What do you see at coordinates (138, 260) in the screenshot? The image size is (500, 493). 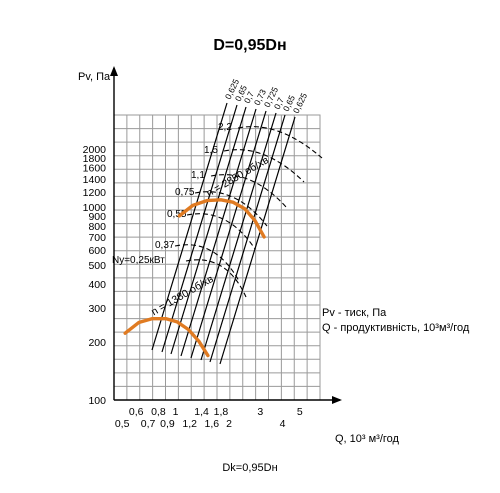 I see `power-label: Ny=0,25кВт` at bounding box center [138, 260].